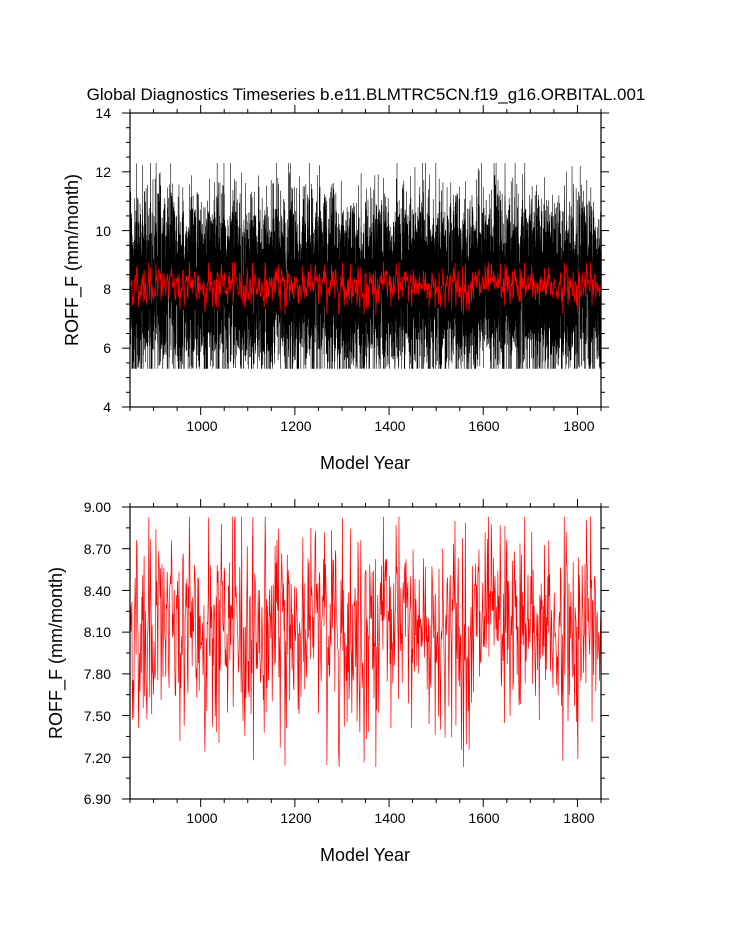 This screenshot has height=945, width=733. I want to click on top-xtick-label-1000: 1000, so click(201, 426).